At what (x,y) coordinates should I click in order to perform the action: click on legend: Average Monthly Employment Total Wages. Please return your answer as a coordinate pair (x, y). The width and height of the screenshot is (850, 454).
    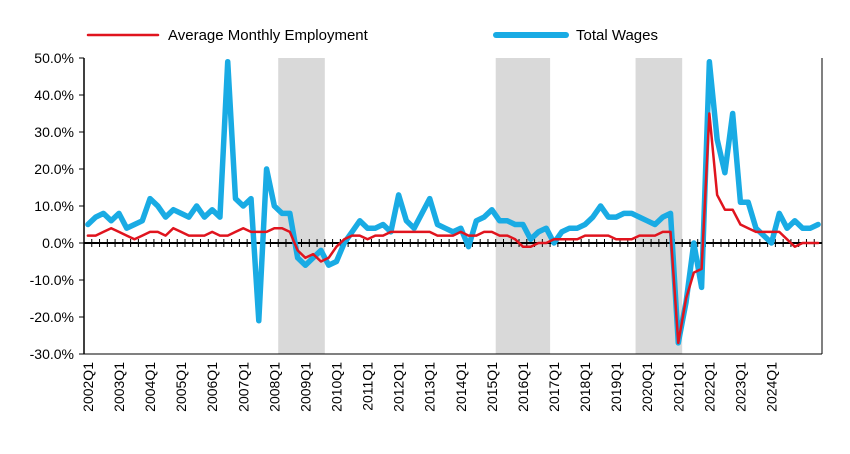
    Looking at the image, I should click on (372, 35).